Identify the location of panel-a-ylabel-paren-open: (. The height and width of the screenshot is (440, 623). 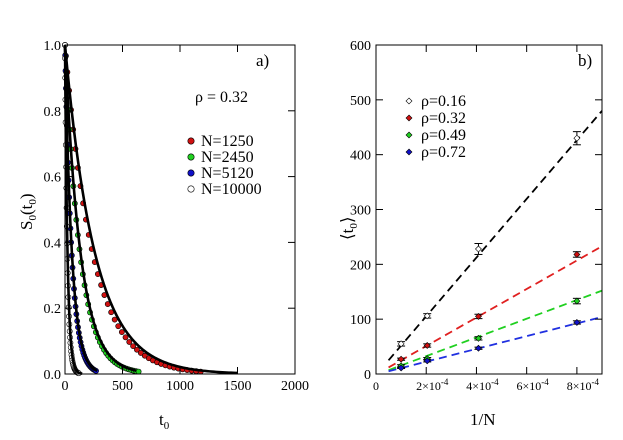
(26, 212).